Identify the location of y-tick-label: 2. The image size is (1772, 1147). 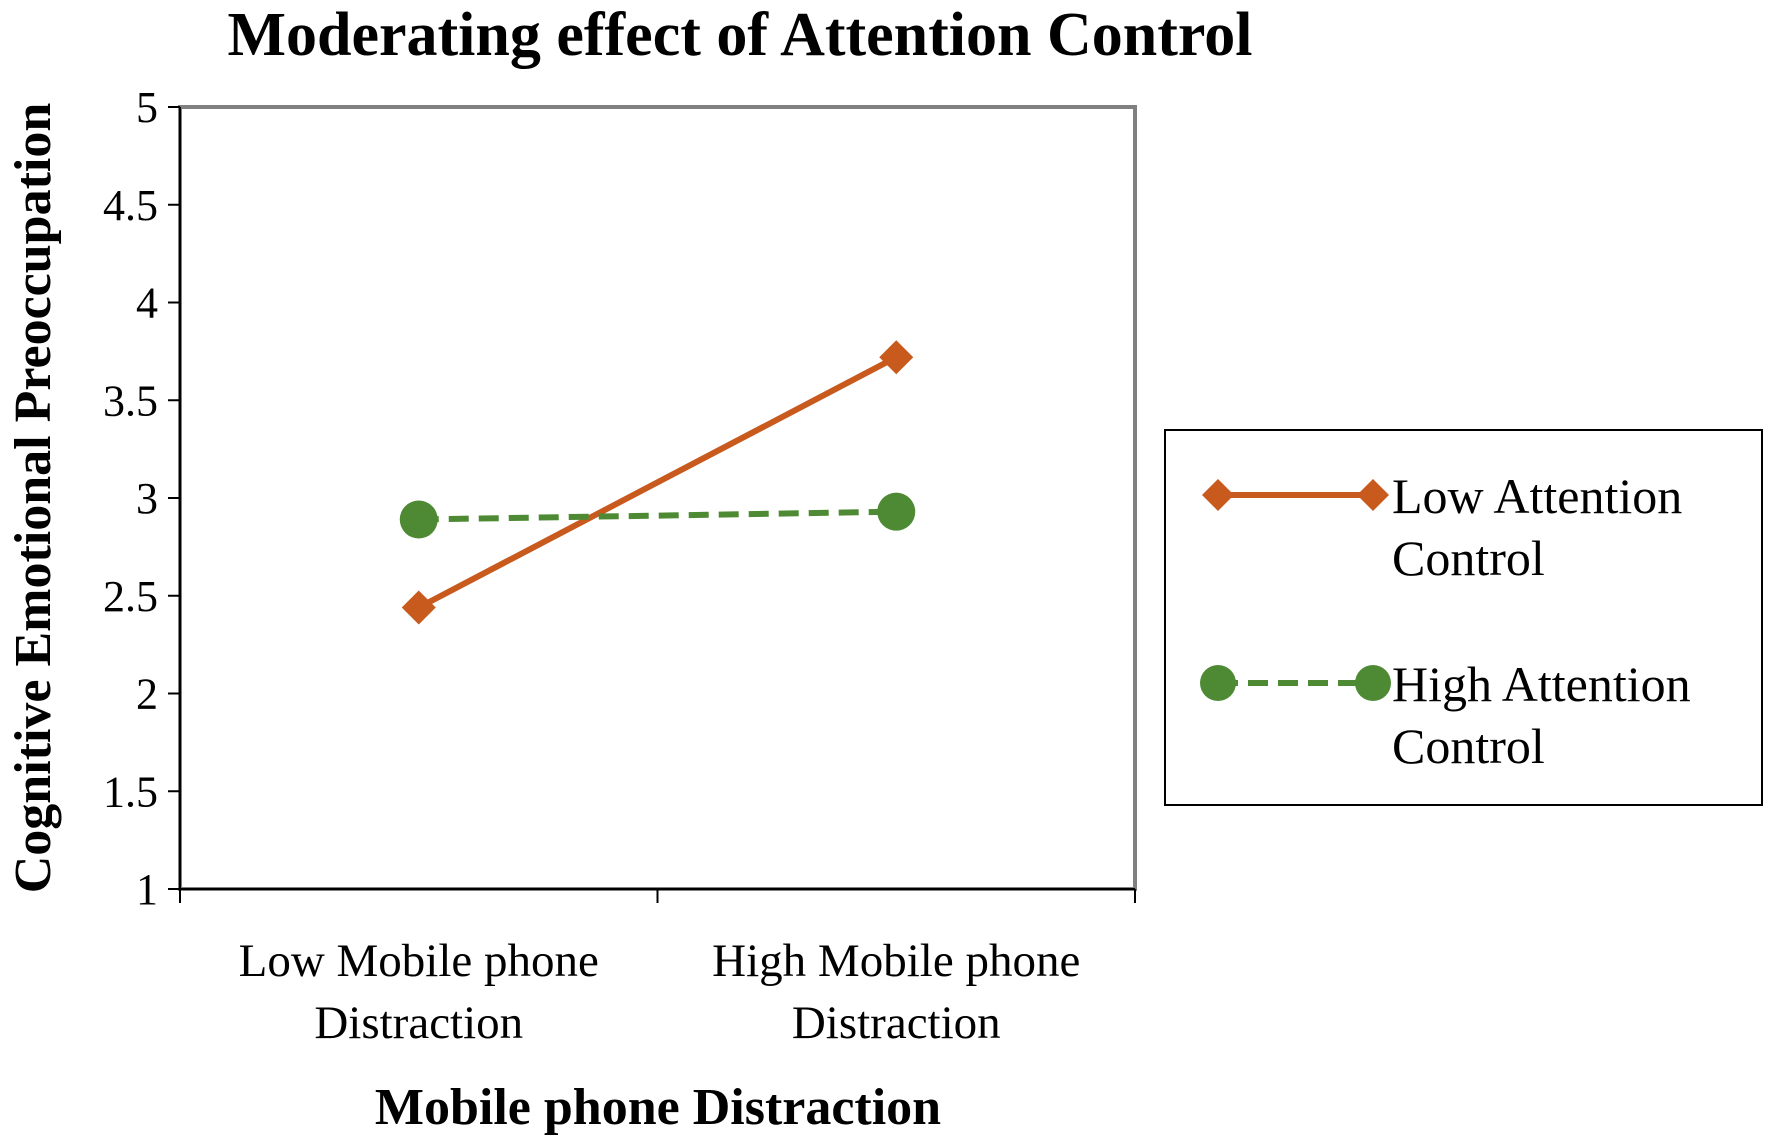
(147, 694).